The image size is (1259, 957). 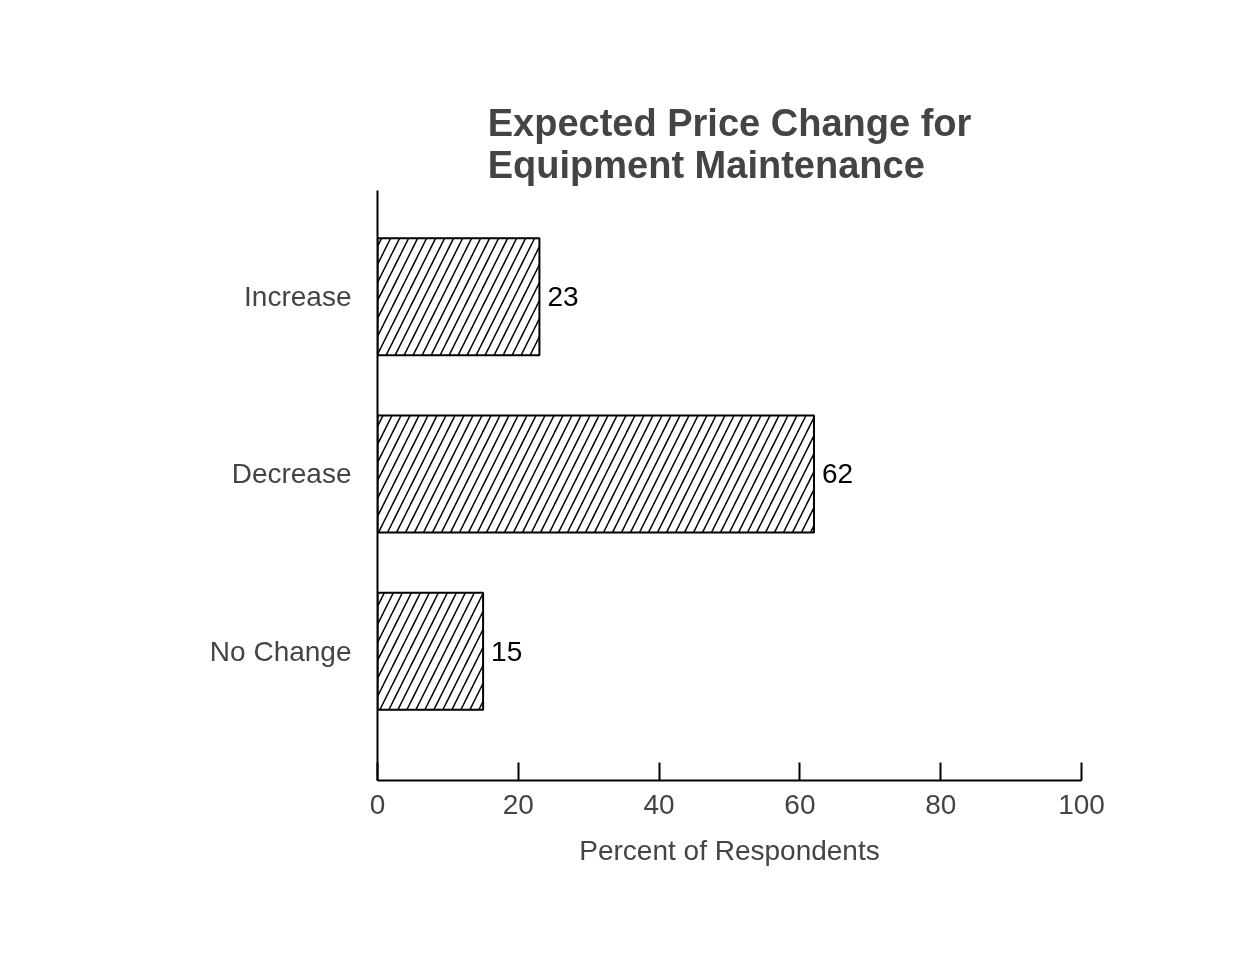 What do you see at coordinates (800, 804) in the screenshot?
I see `x-tick-label: 60` at bounding box center [800, 804].